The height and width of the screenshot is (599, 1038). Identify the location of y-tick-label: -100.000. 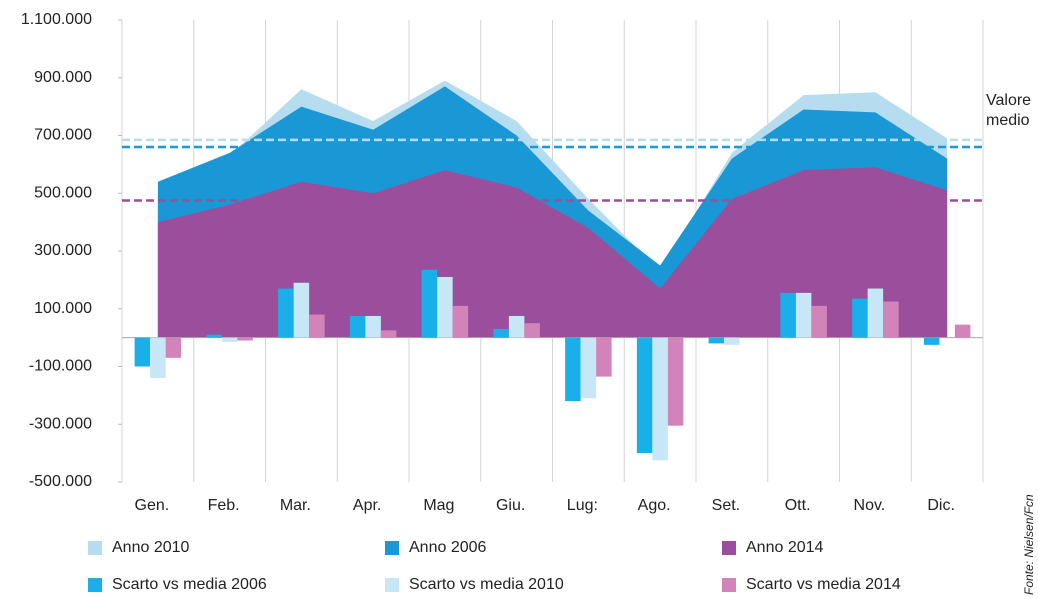
(60, 366).